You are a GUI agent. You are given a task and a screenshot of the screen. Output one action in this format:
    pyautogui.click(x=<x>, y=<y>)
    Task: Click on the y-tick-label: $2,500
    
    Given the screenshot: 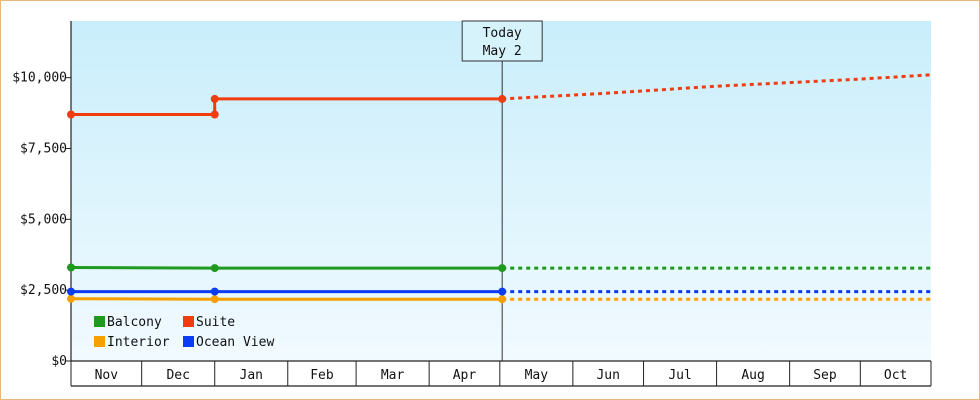 What is the action you would take?
    pyautogui.click(x=43, y=290)
    